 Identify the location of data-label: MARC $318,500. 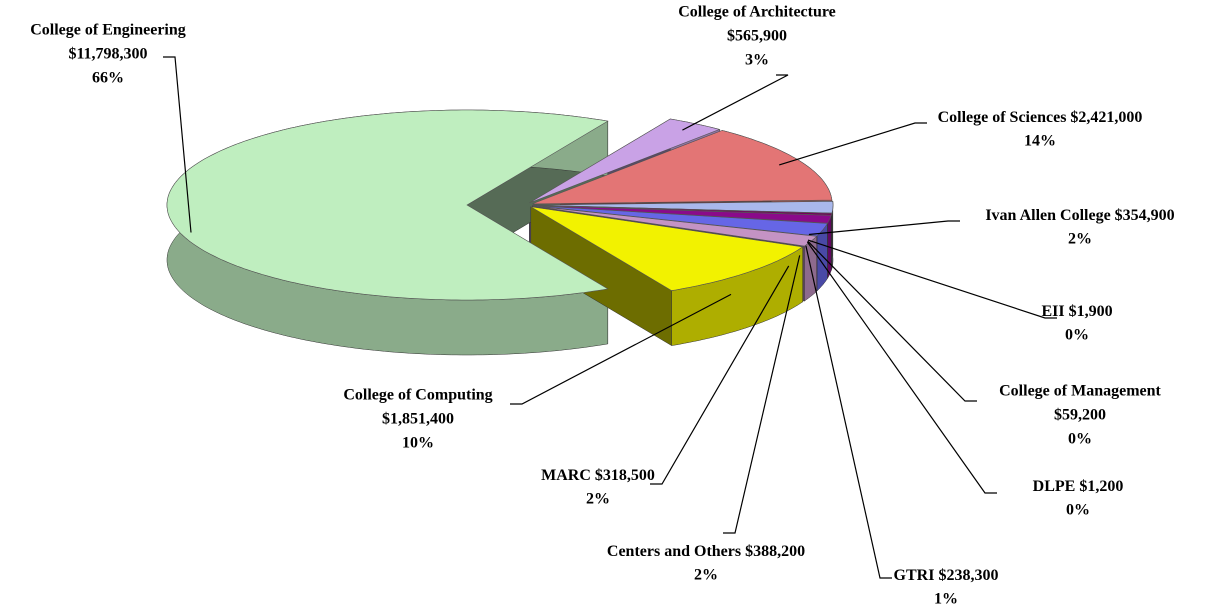
(598, 475).